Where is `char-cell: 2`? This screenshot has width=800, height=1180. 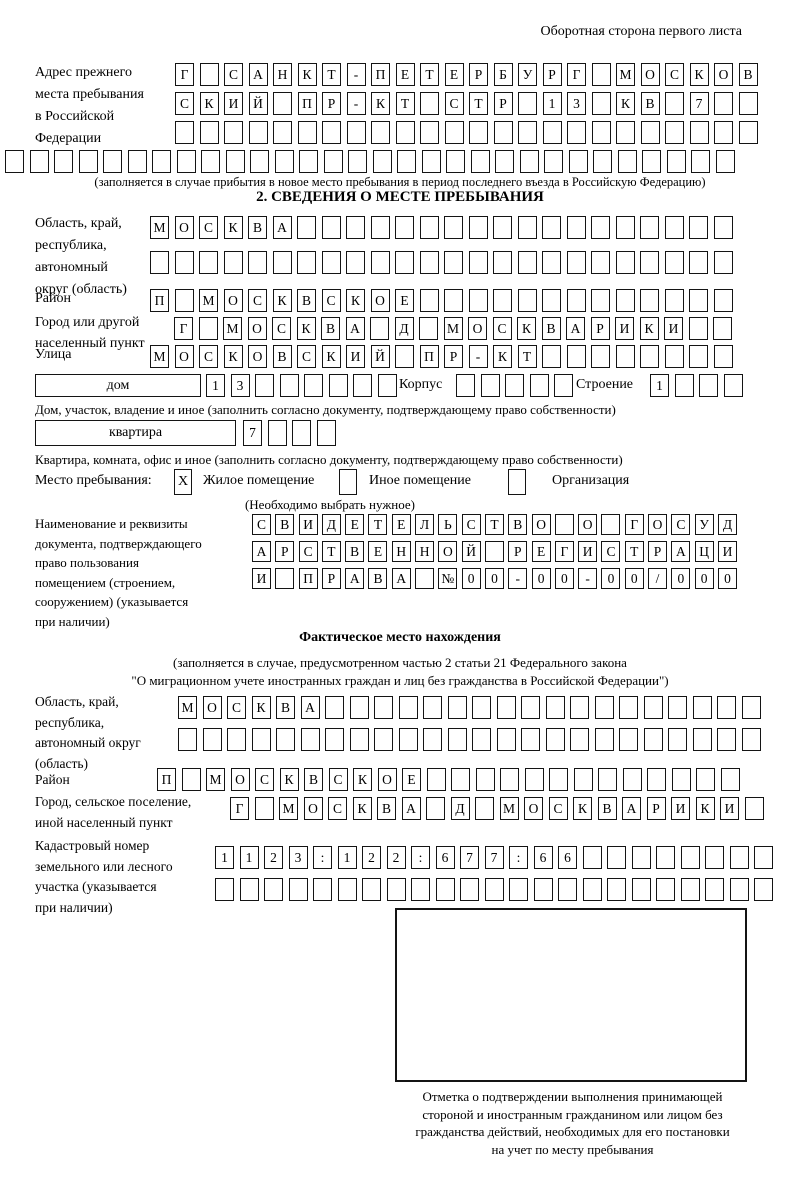
char-cell: 2 is located at coordinates (396, 857).